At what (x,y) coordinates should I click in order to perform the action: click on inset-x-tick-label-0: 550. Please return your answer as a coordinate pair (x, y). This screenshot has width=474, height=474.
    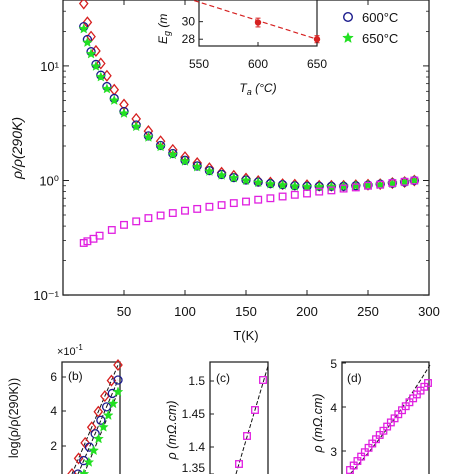
    Looking at the image, I should click on (199, 64).